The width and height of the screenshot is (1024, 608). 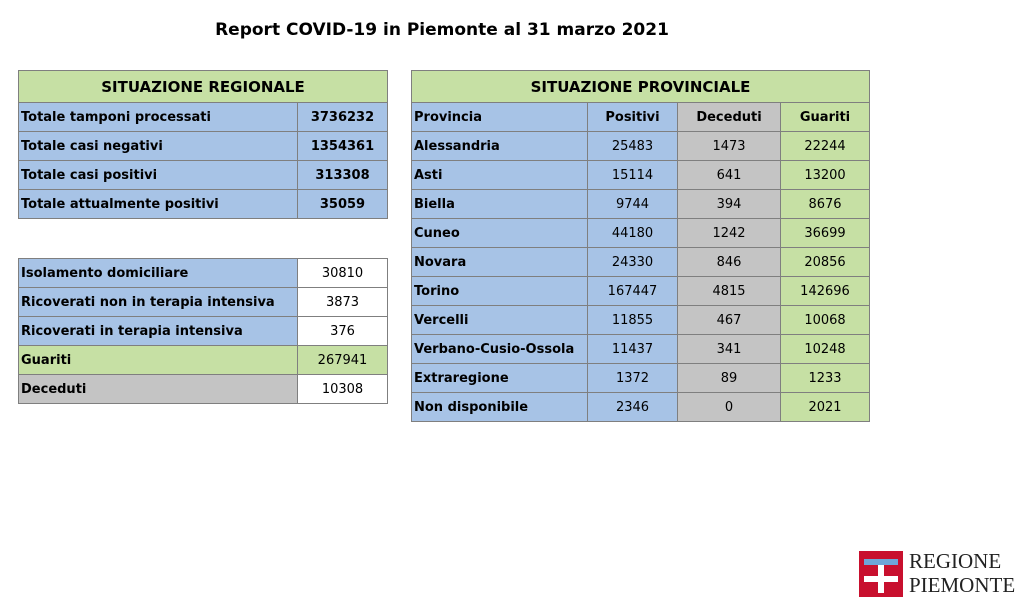 What do you see at coordinates (632, 378) in the screenshot?
I see `positivi-value: 1372` at bounding box center [632, 378].